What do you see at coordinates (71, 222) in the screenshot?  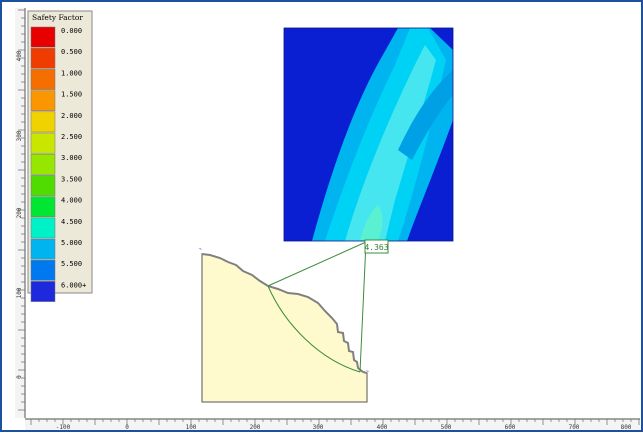 I see `legend-label: 4.500` at bounding box center [71, 222].